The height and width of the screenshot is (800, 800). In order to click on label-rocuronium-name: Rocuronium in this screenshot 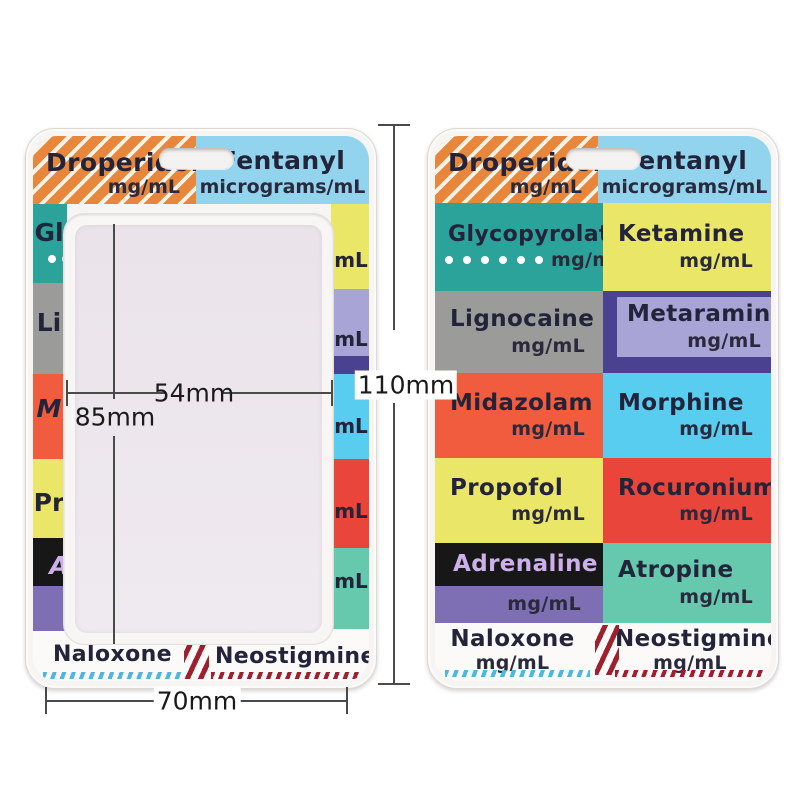, I will do `click(694, 487)`.